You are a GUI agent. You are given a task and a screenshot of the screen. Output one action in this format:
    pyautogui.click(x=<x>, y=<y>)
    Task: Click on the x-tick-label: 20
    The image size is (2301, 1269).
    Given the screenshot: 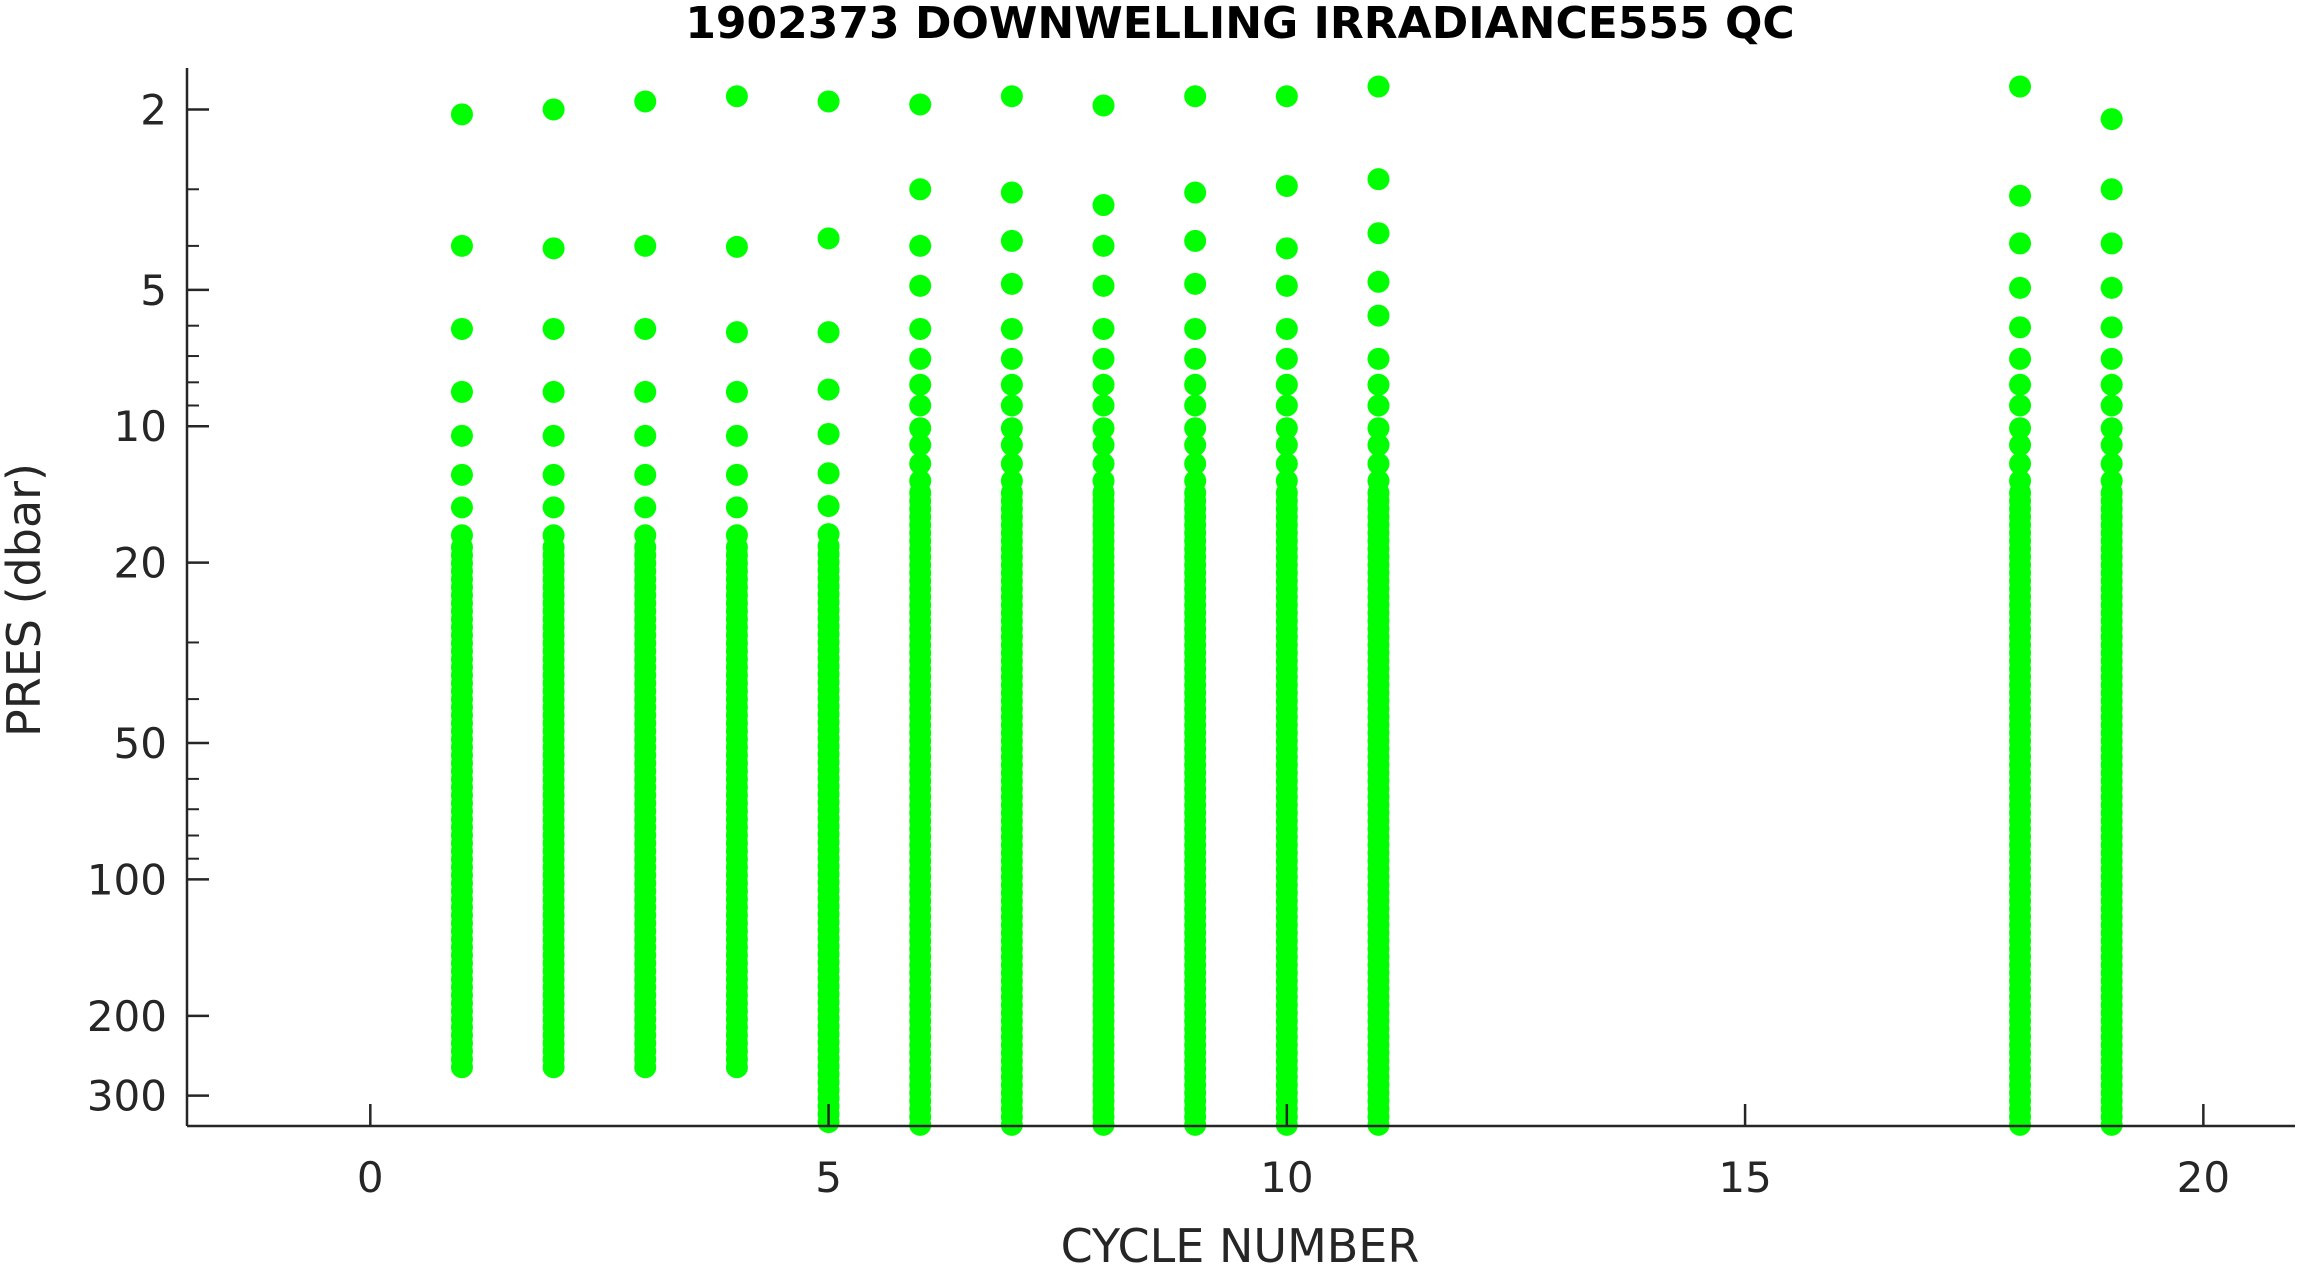 What is the action you would take?
    pyautogui.click(x=2203, y=1177)
    